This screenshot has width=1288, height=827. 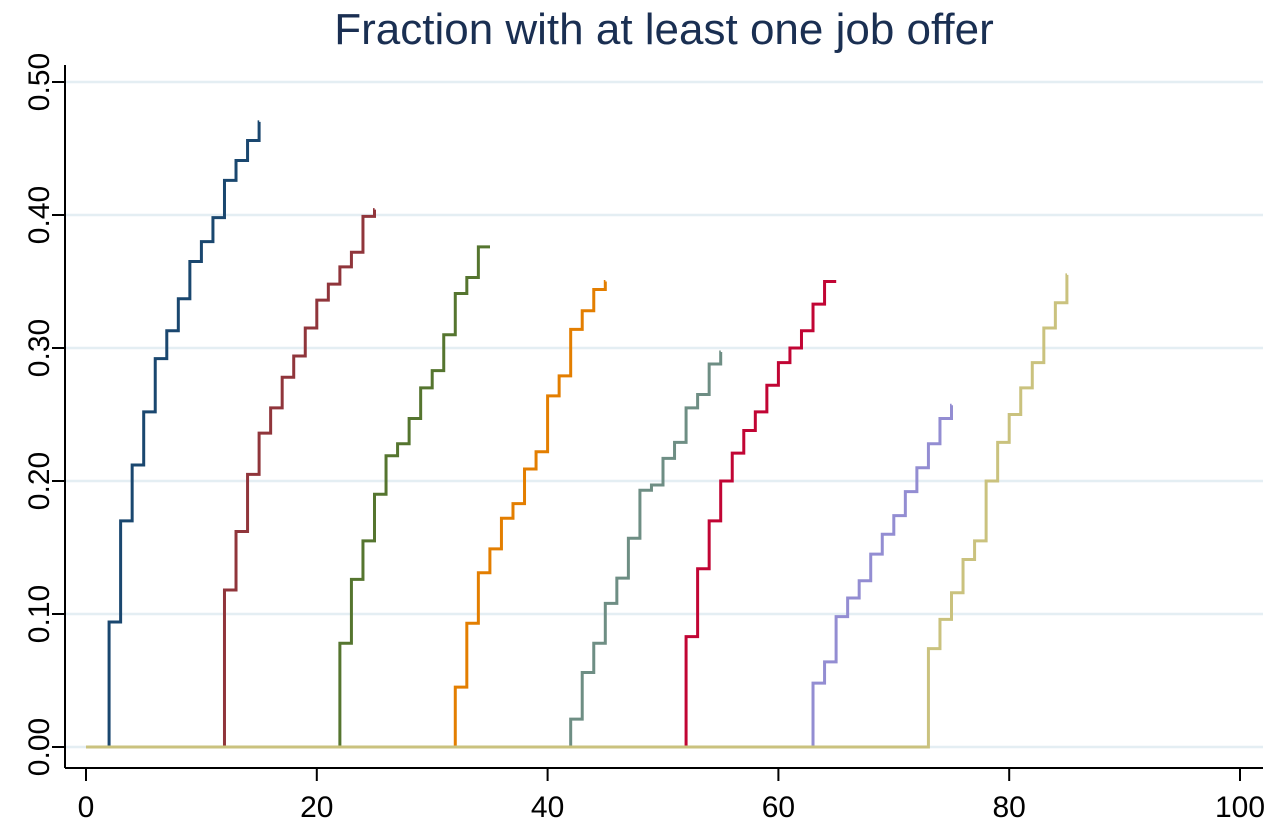 What do you see at coordinates (86, 807) in the screenshot?
I see `x-tick-label: 0` at bounding box center [86, 807].